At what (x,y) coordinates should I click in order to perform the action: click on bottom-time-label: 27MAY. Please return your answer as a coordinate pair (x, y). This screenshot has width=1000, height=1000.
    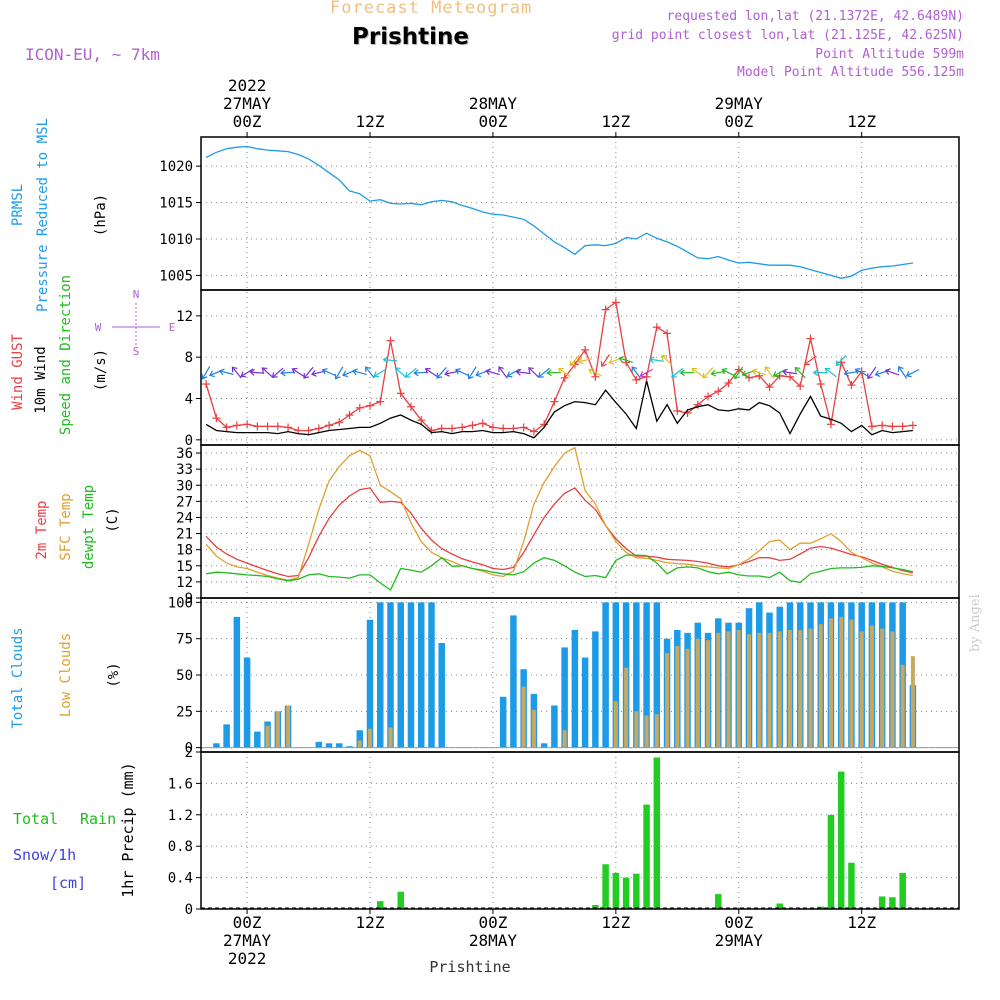
    Looking at the image, I should click on (247, 940).